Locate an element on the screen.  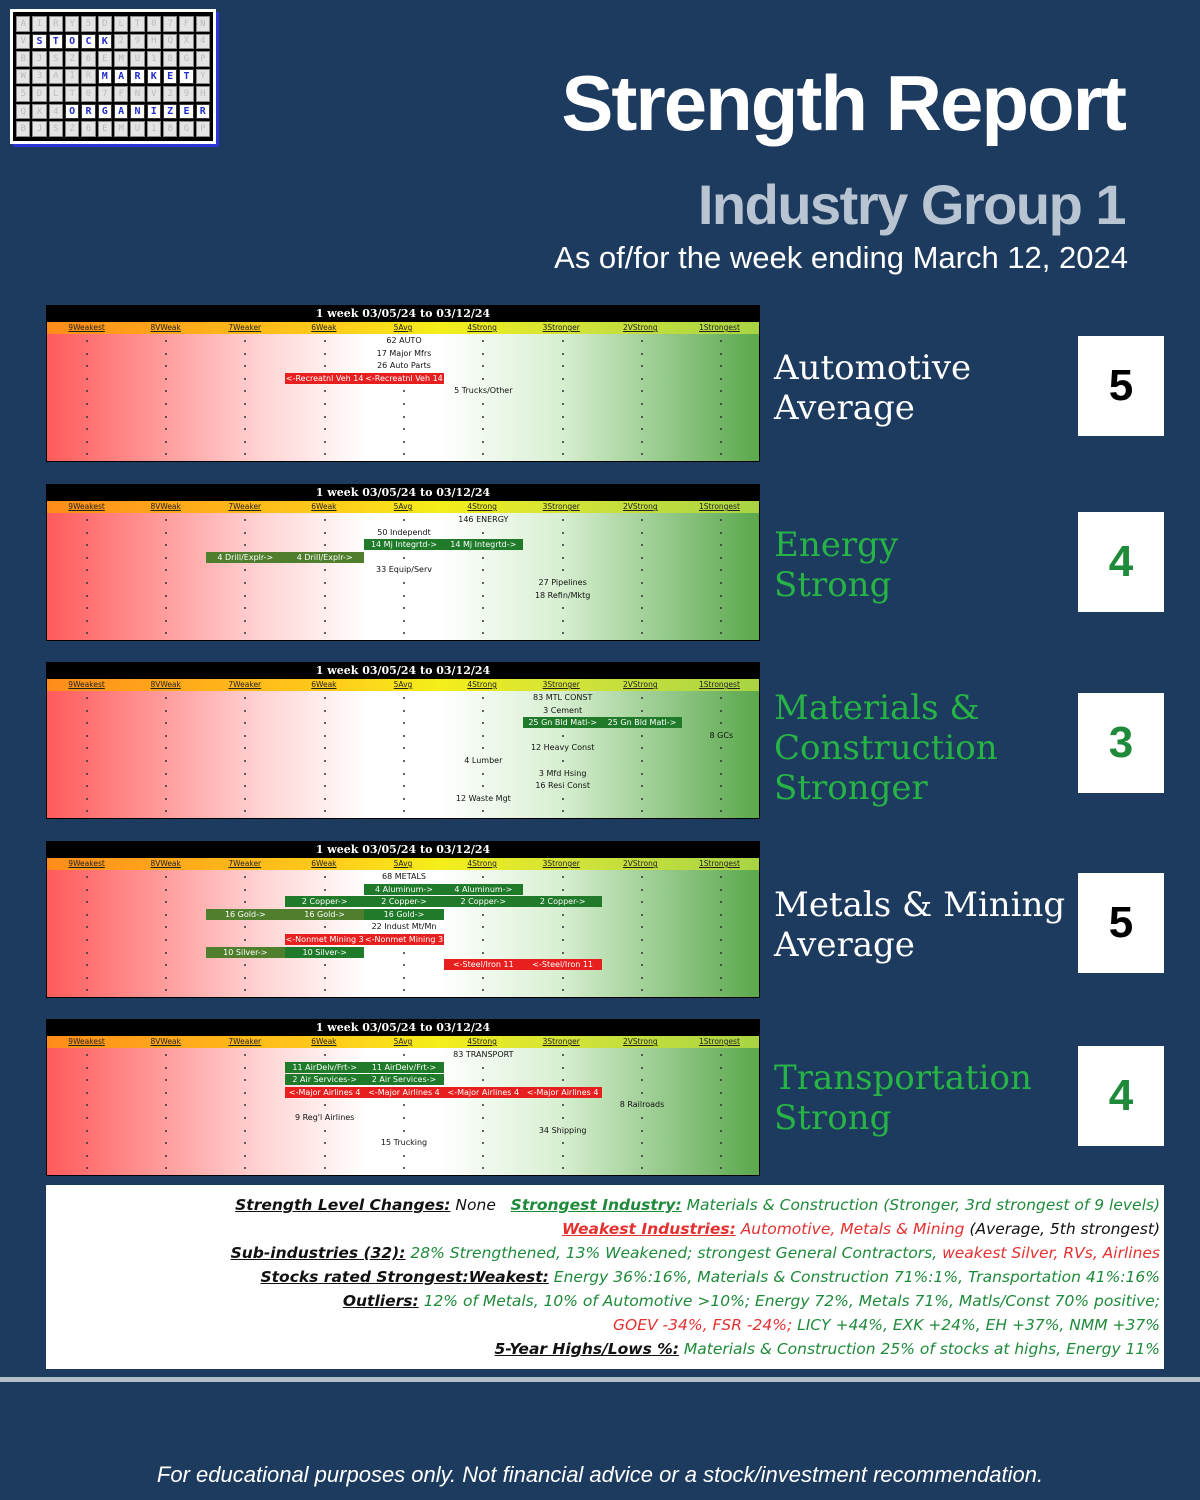
industry-label: 62 AUTO is located at coordinates (404, 340).